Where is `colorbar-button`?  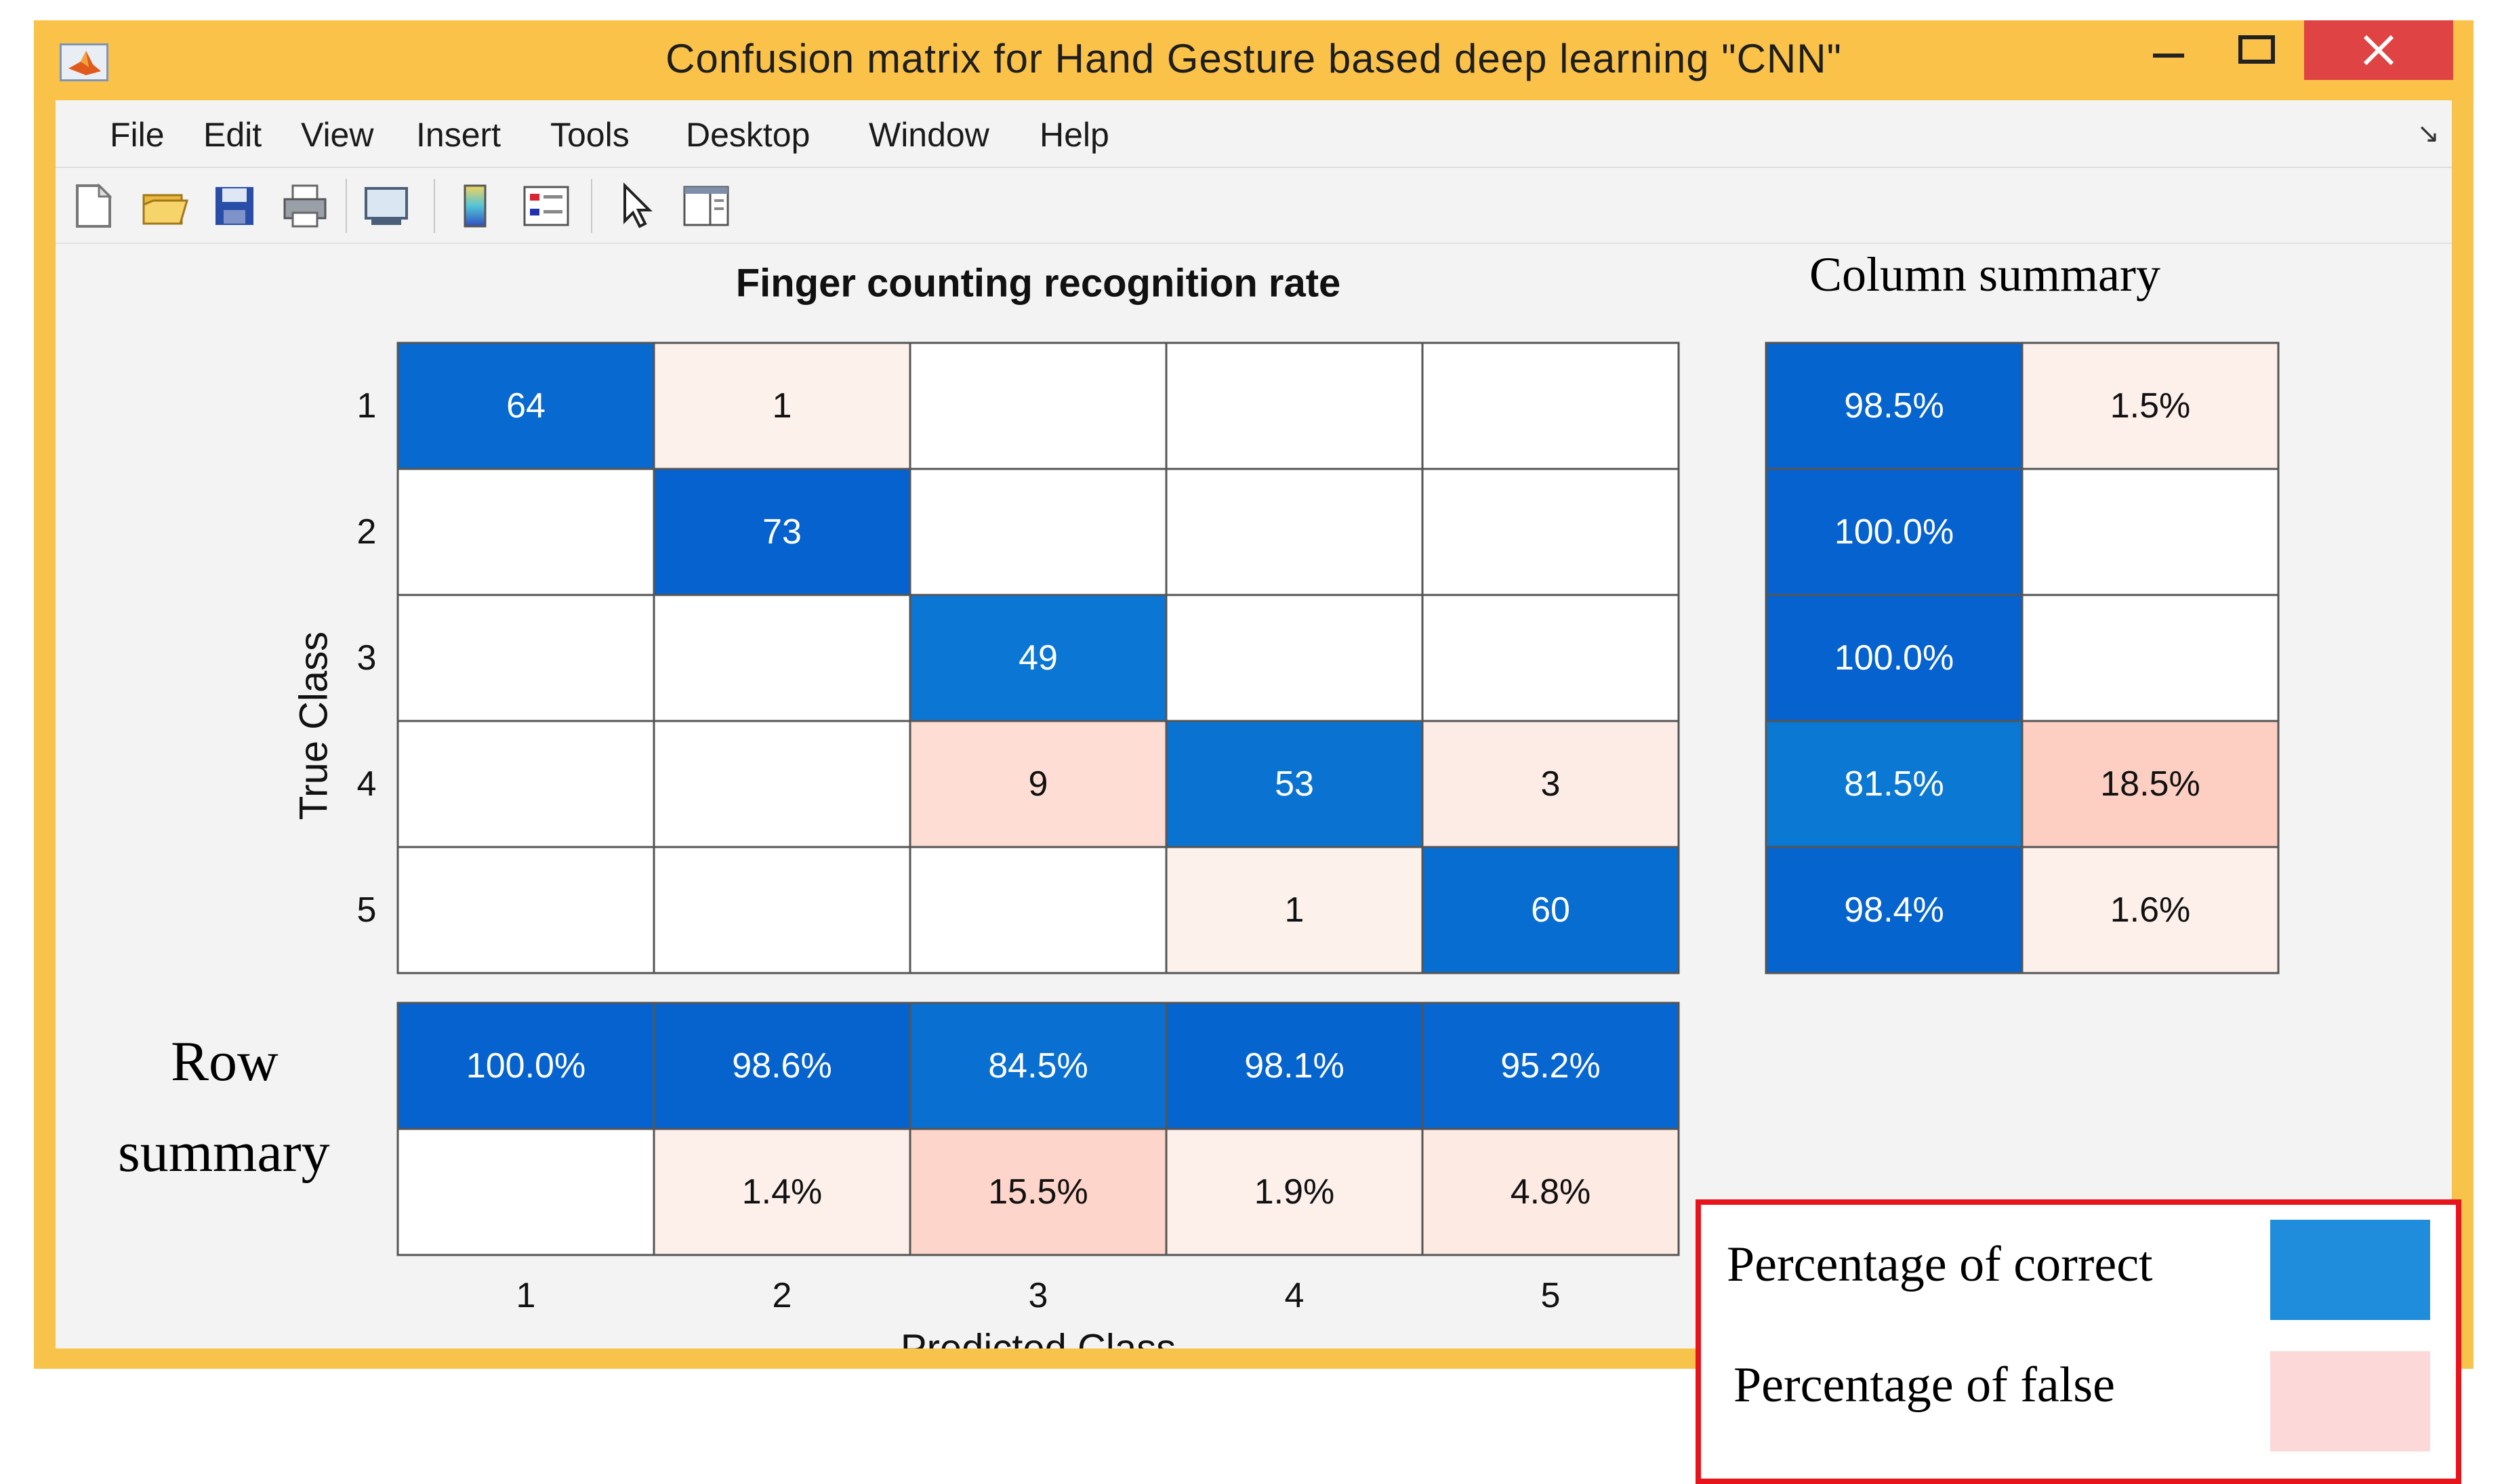
colorbar-button is located at coordinates (476, 206).